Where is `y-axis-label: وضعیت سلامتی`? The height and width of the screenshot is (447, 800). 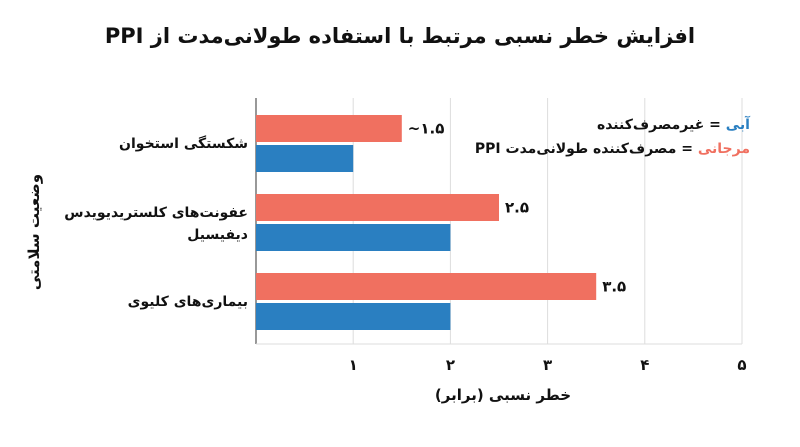
y-axis-label: وضعیت سلامتی is located at coordinates (34, 232).